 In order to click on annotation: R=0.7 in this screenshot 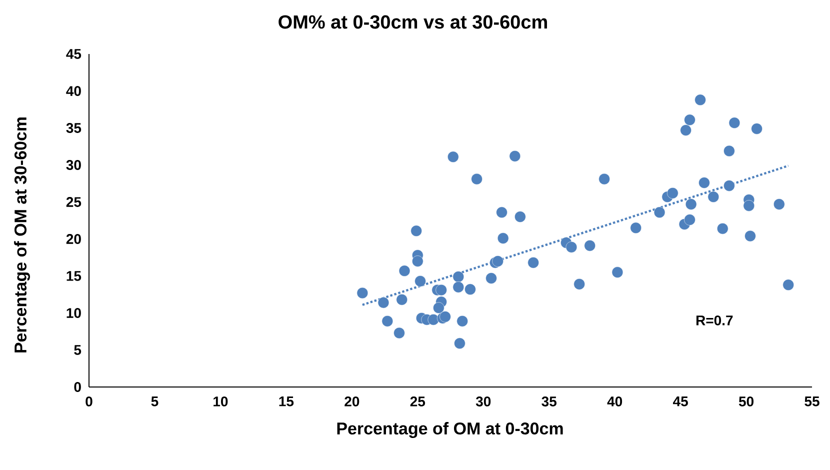, I will do `click(714, 320)`.